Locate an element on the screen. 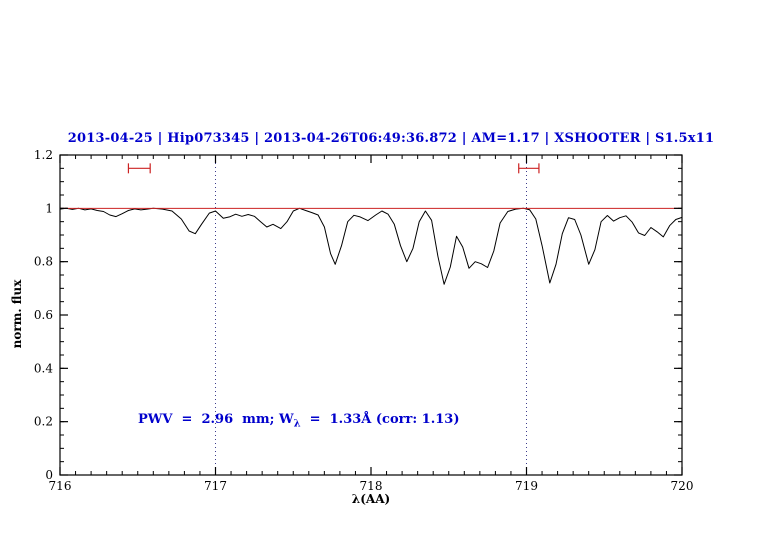 This screenshot has width=782, height=542. svg-text: 720 is located at coordinates (682, 486).